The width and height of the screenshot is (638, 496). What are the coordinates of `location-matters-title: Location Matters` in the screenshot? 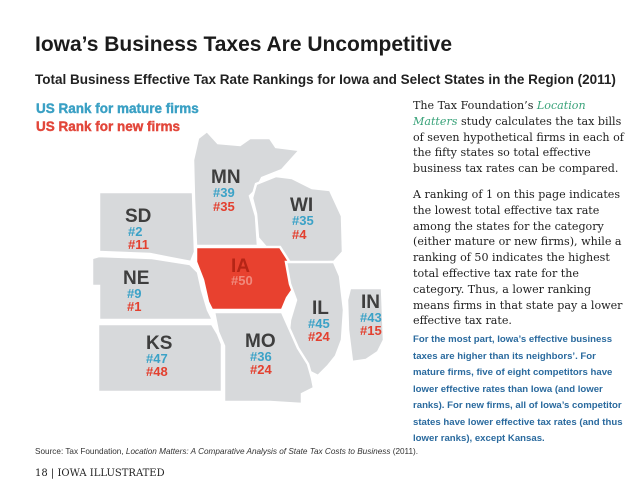 It's located at (499, 113).